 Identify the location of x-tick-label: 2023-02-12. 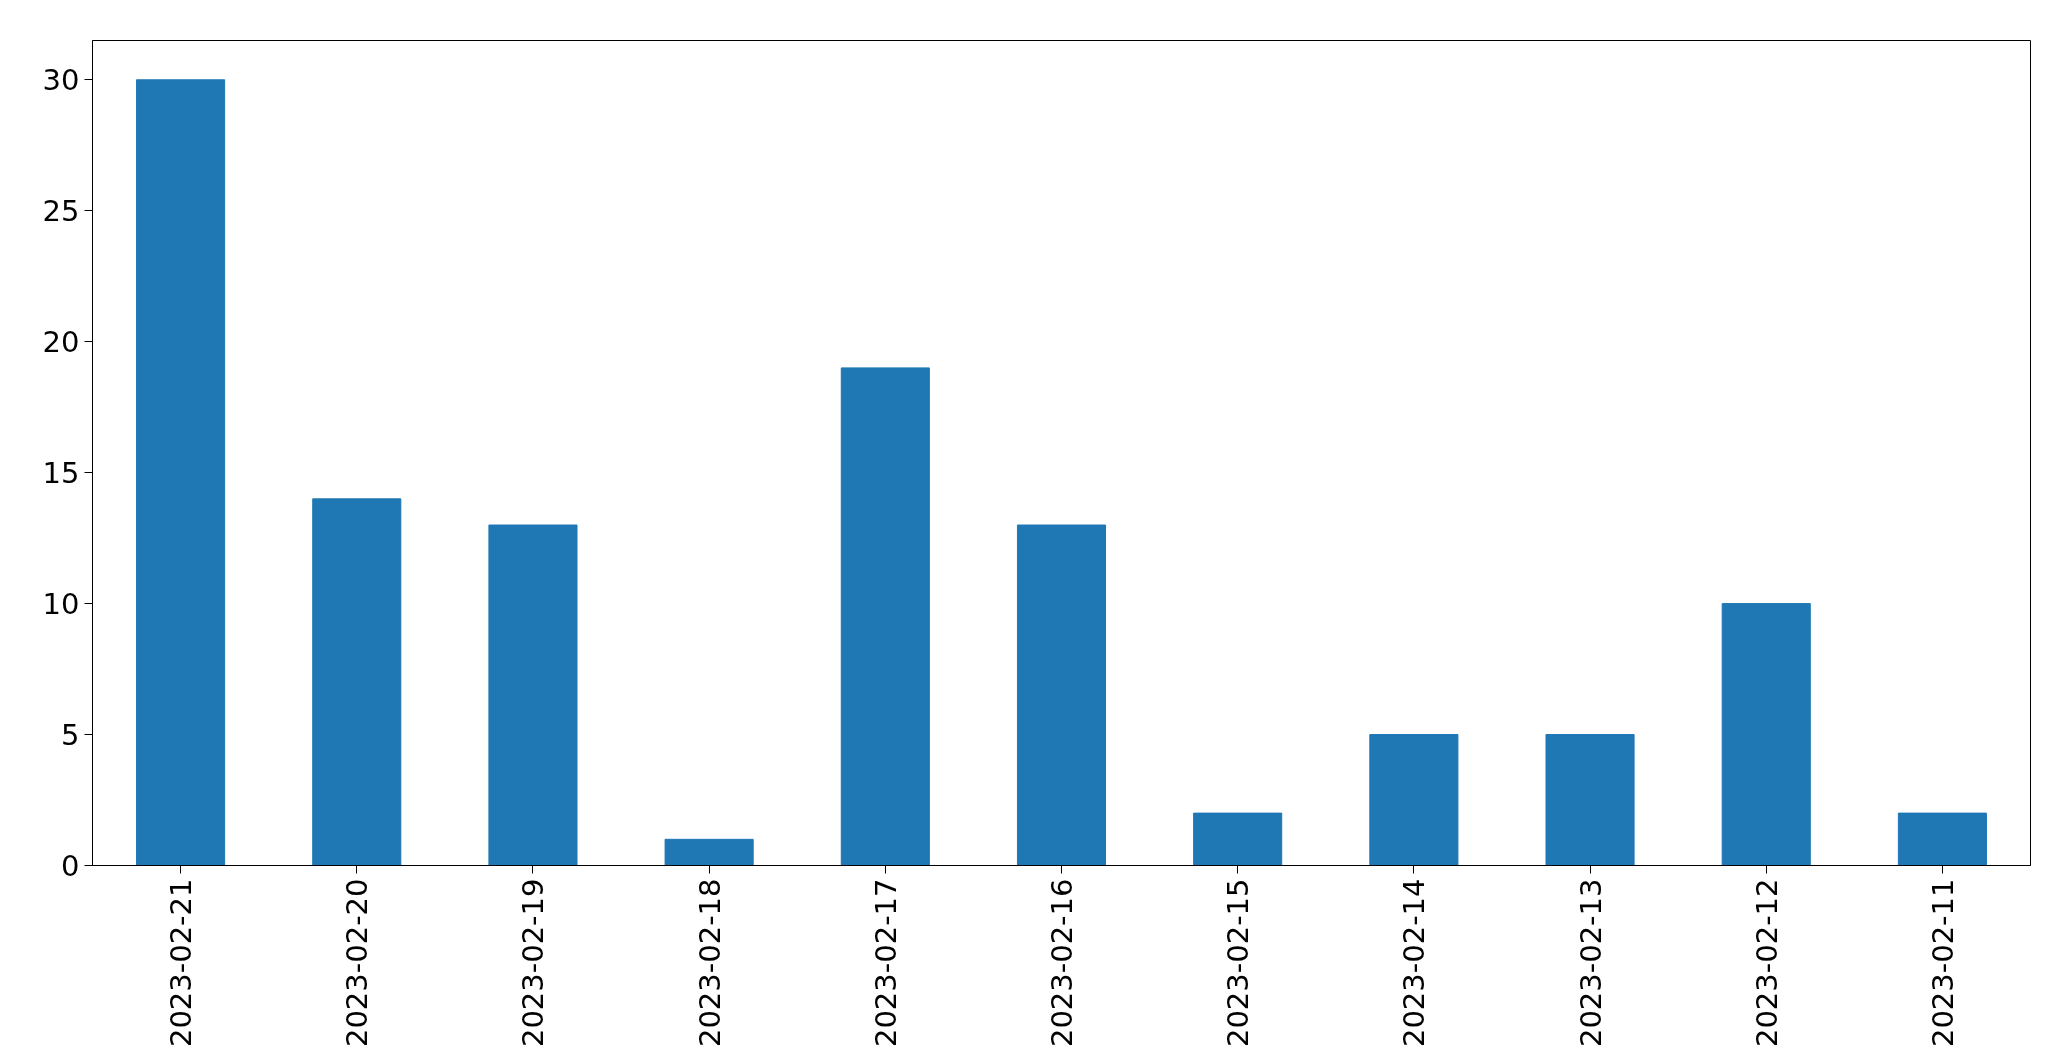
(1766, 963).